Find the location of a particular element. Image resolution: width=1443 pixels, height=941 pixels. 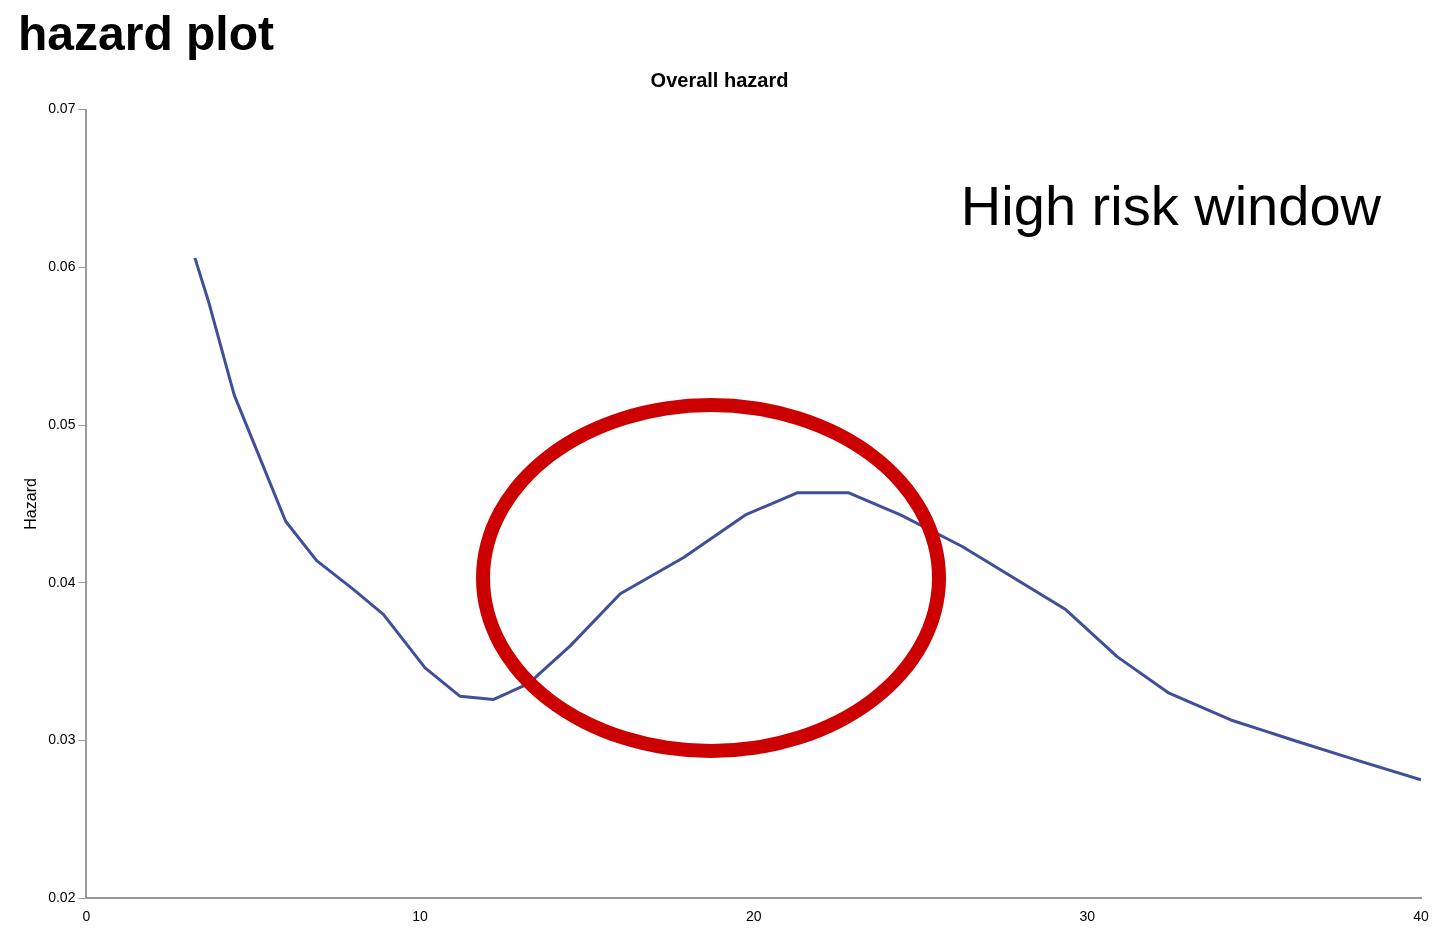

x-tick-label: 10 is located at coordinates (420, 916).